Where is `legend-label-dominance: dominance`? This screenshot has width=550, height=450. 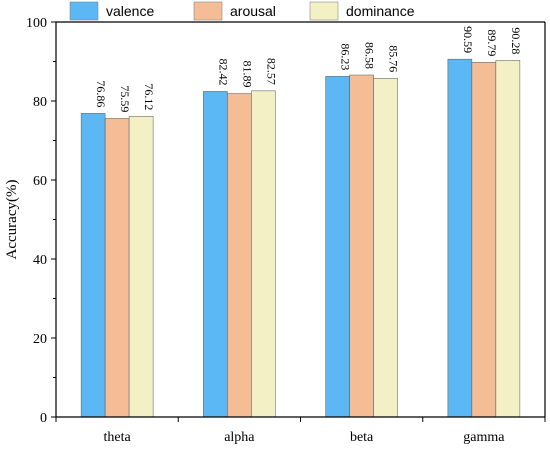
legend-label-dominance: dominance is located at coordinates (380, 11).